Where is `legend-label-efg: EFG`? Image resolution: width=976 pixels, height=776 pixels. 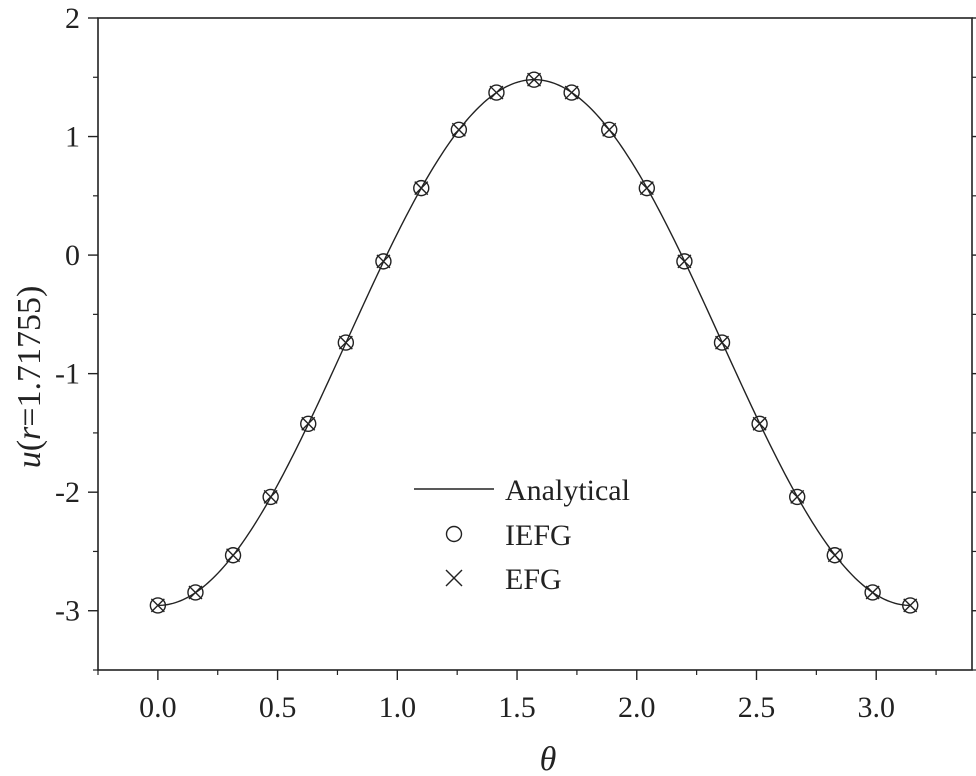 legend-label-efg: EFG is located at coordinates (533, 579).